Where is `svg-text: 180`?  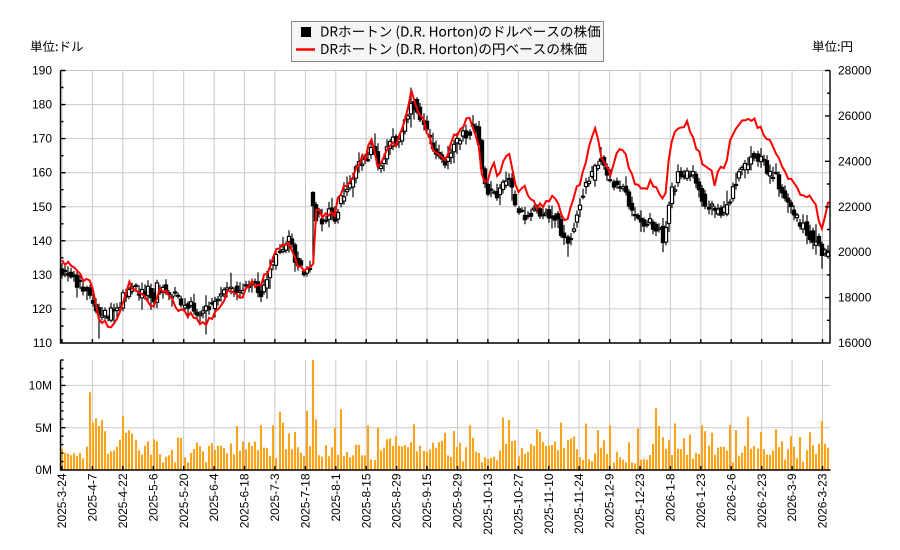 svg-text: 180 is located at coordinates (42, 105).